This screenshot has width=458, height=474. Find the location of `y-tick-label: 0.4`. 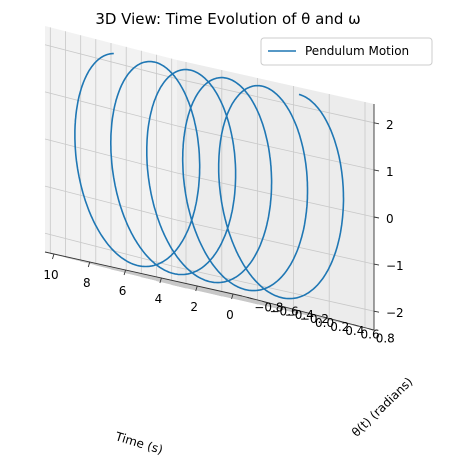

y-tick-label: 0.4 is located at coordinates (354, 331).